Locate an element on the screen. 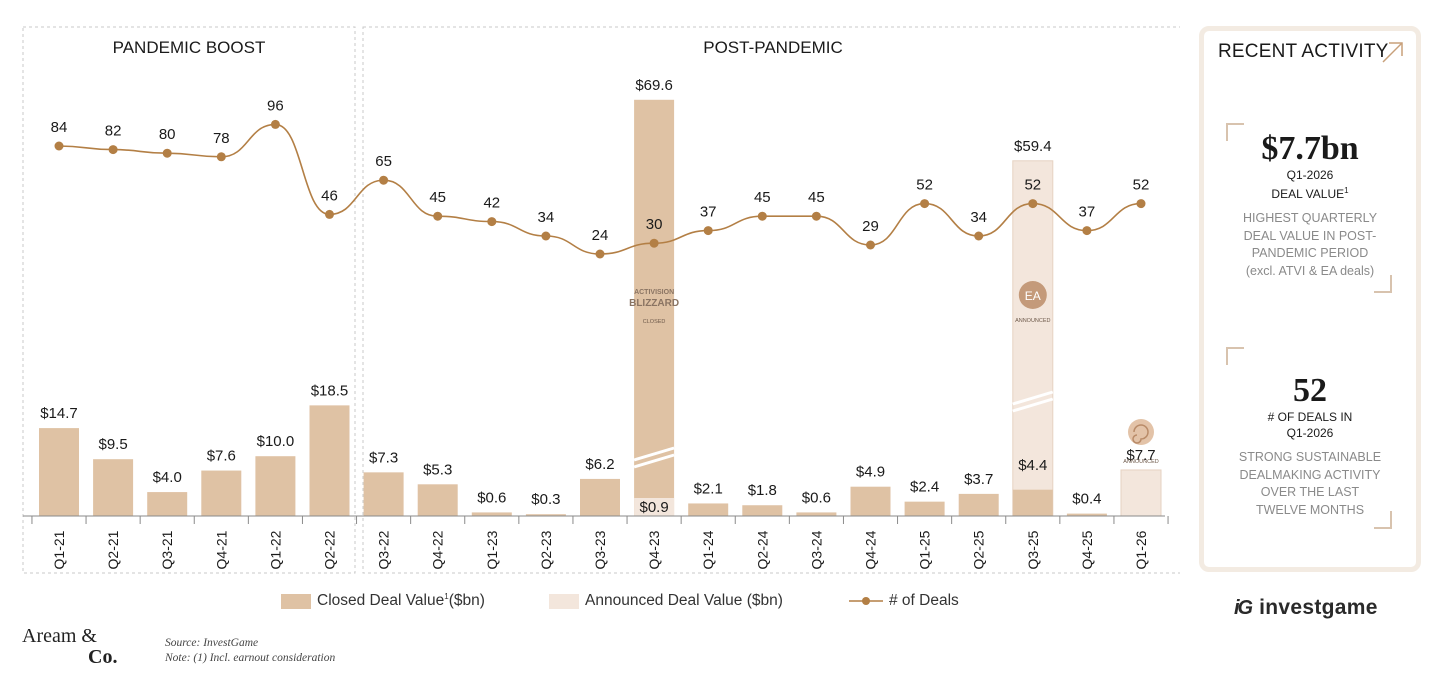 The width and height of the screenshot is (1456, 676). activision-logo-text: ACTIVISION is located at coordinates (654, 292).